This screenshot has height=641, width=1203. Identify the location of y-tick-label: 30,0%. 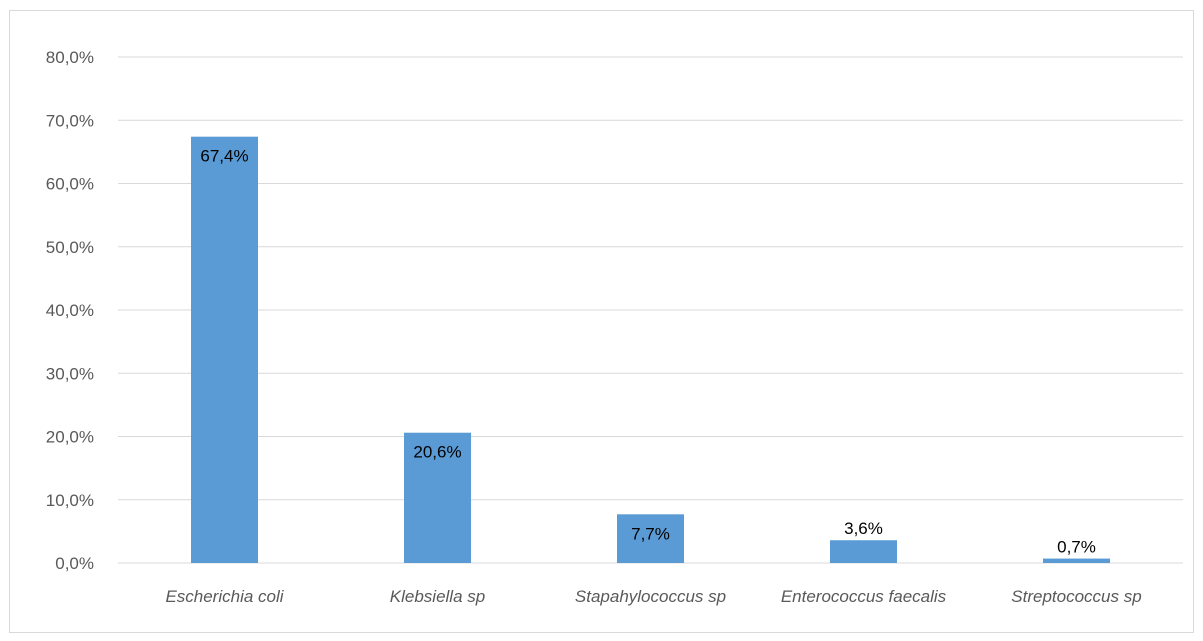
(70, 373).